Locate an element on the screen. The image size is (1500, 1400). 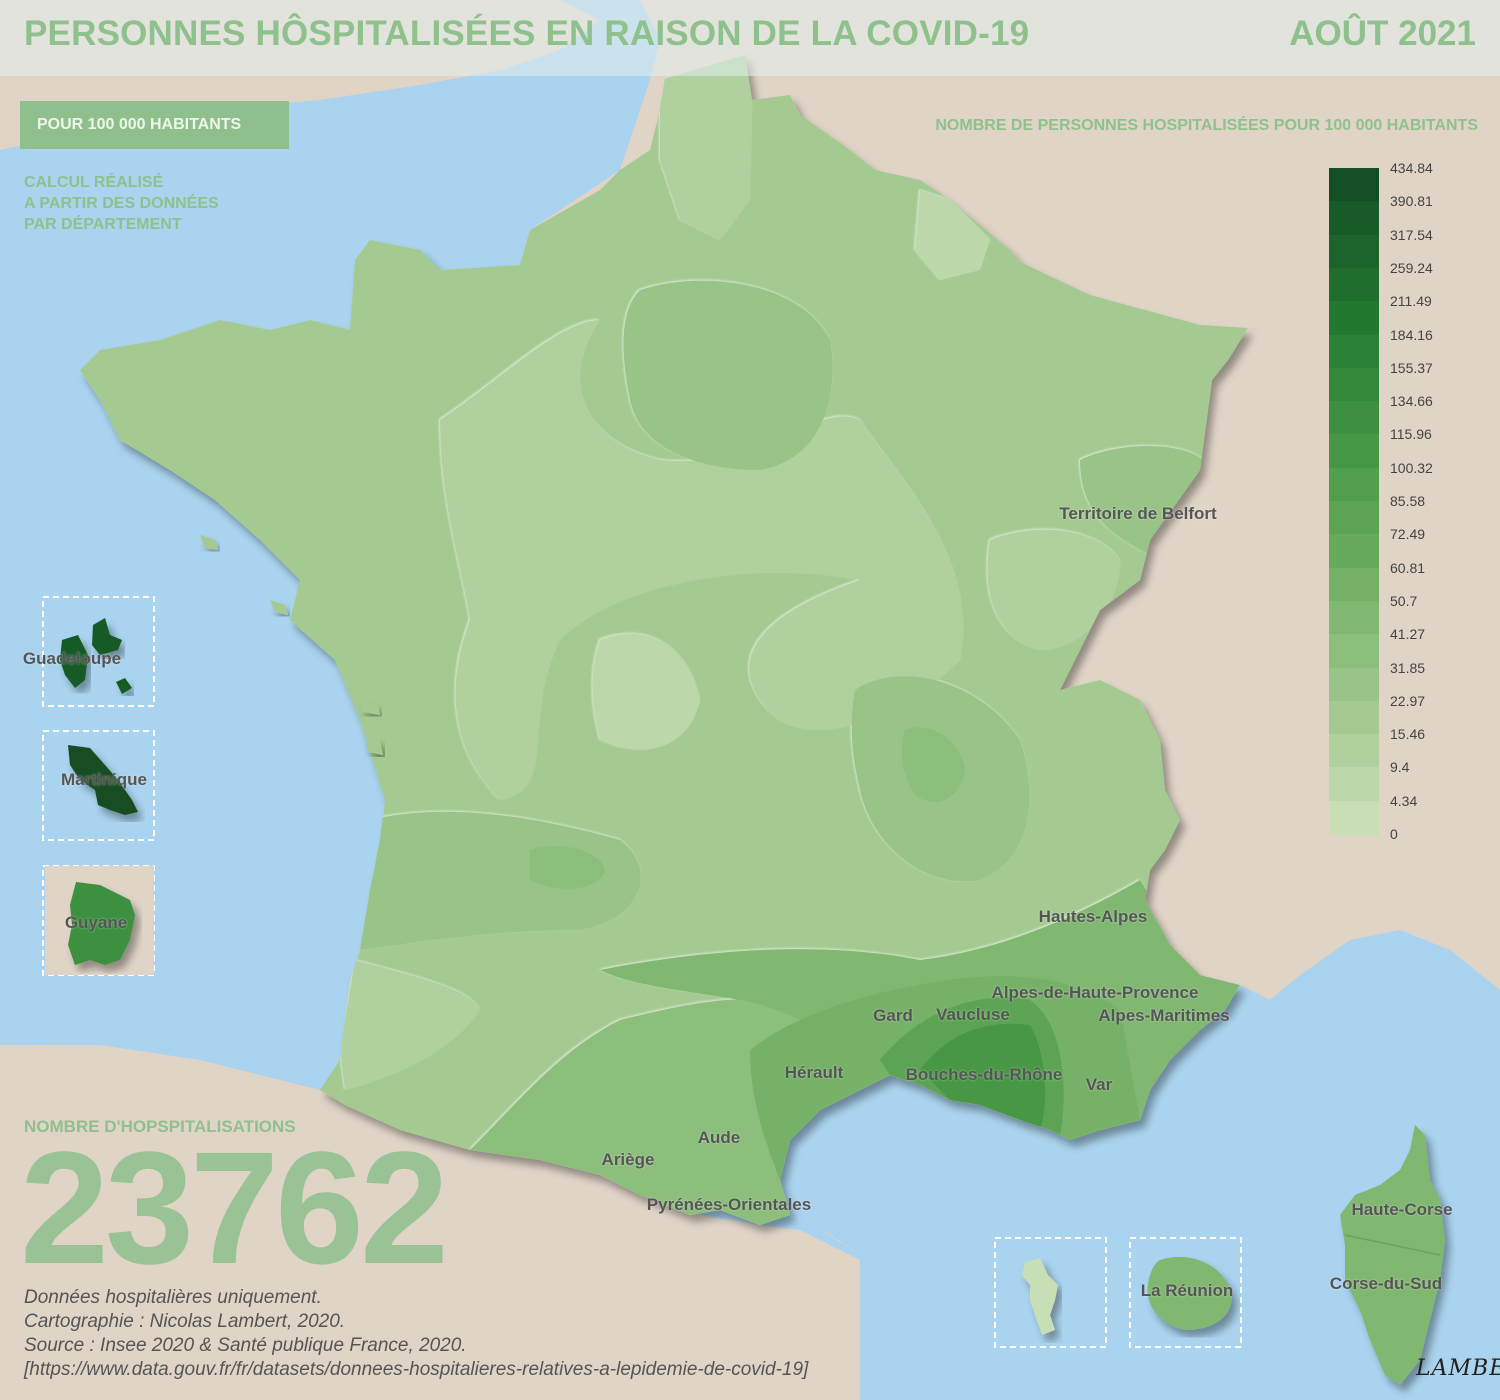
label-alpes-de-haute-provence: Alpes-de-Haute-Provence is located at coordinates (1095, 992).